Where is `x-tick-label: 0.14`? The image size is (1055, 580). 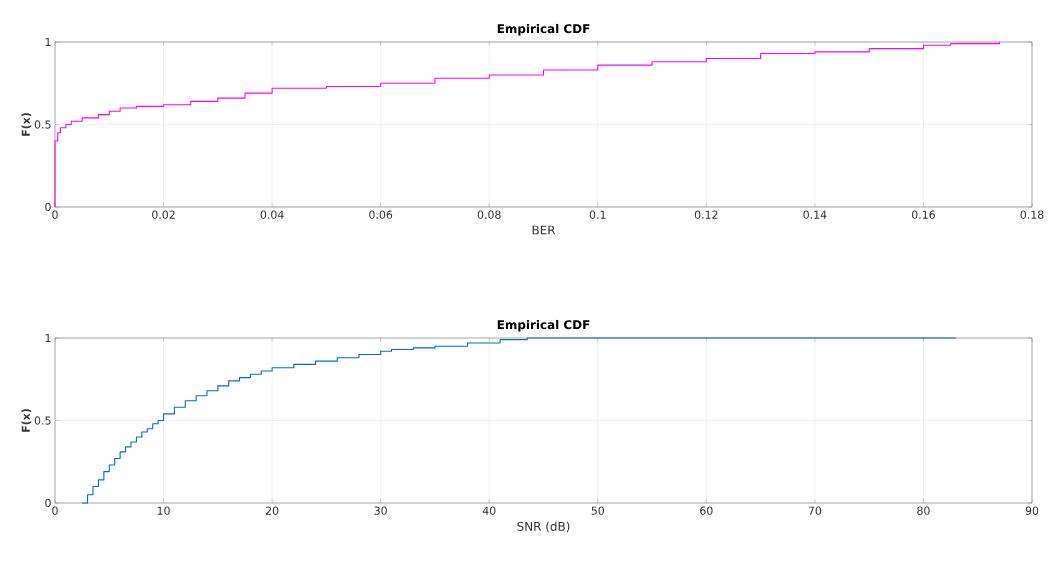
x-tick-label: 0.14 is located at coordinates (815, 214).